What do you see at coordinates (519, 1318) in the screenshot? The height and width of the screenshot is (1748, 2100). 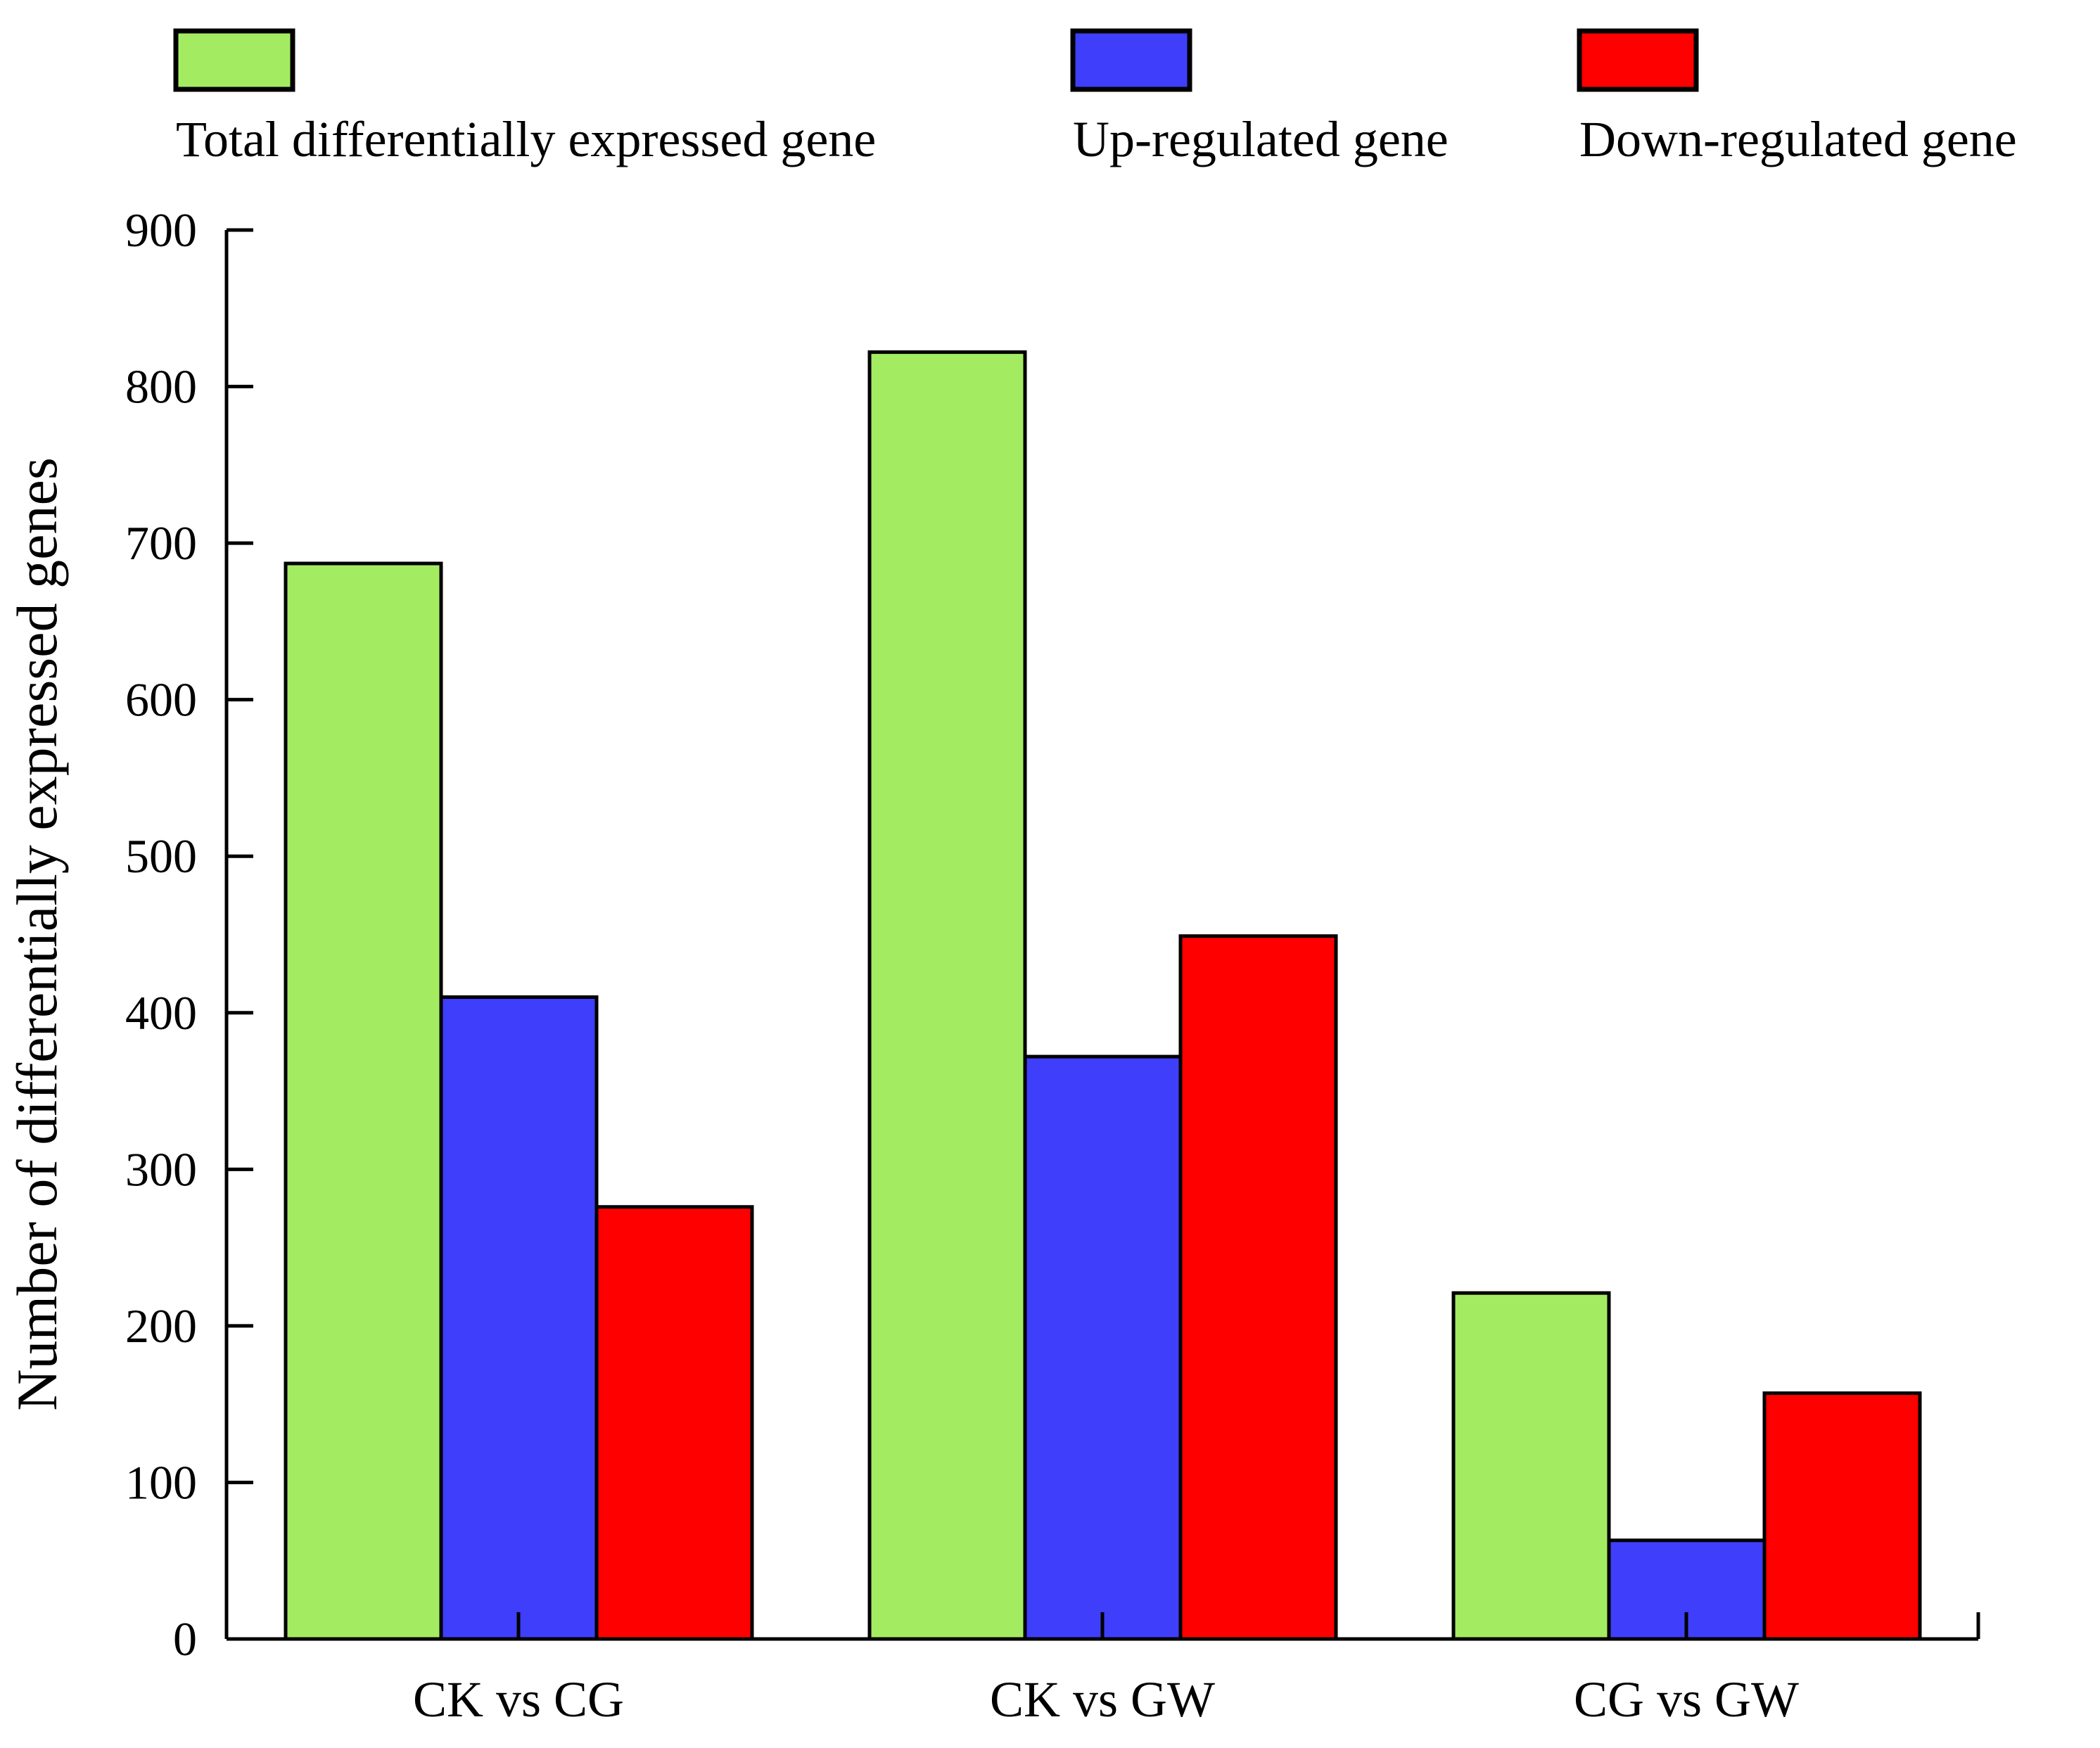 I see `bar-up-regulated-gene-ck-vs-cg` at bounding box center [519, 1318].